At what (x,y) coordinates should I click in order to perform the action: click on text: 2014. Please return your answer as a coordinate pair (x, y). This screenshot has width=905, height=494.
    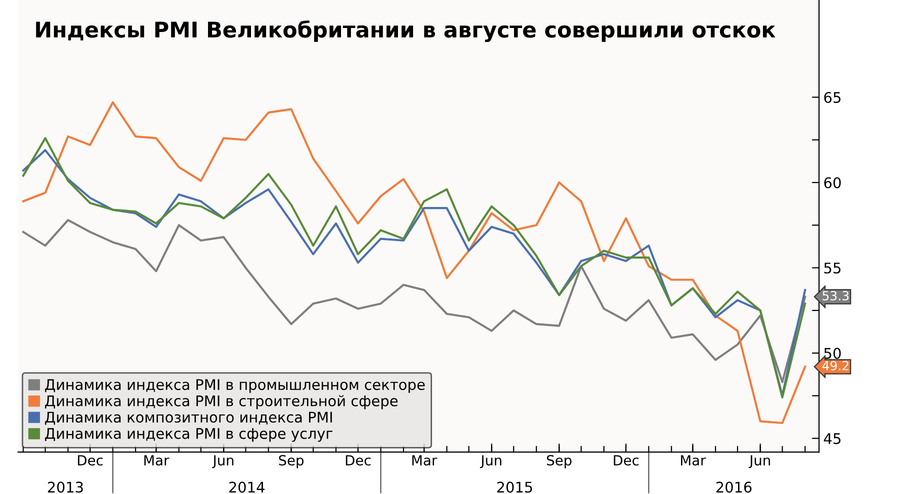
    Looking at the image, I should click on (247, 487).